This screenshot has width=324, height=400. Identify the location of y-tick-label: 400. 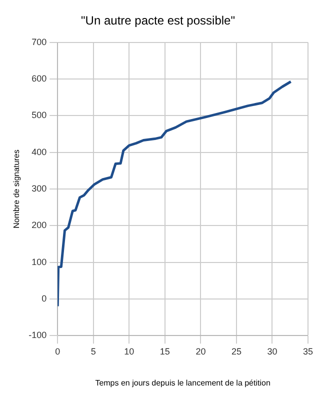
(39, 151).